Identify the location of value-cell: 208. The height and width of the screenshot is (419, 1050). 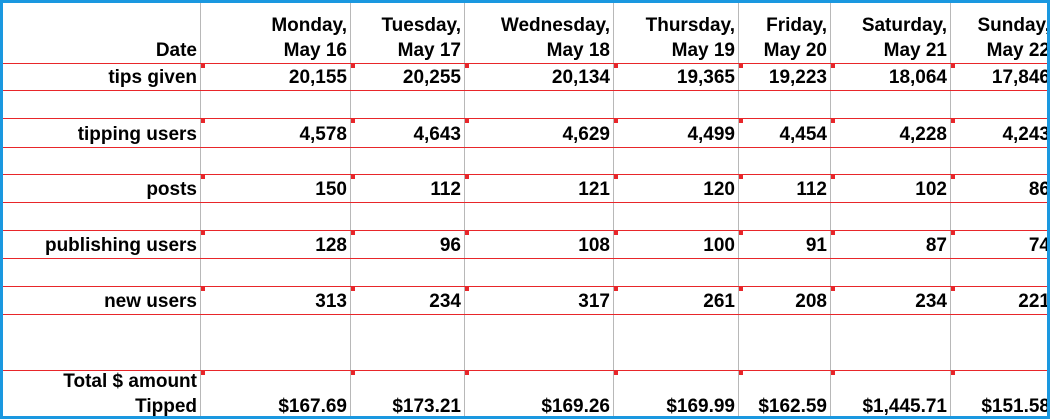
(784, 300).